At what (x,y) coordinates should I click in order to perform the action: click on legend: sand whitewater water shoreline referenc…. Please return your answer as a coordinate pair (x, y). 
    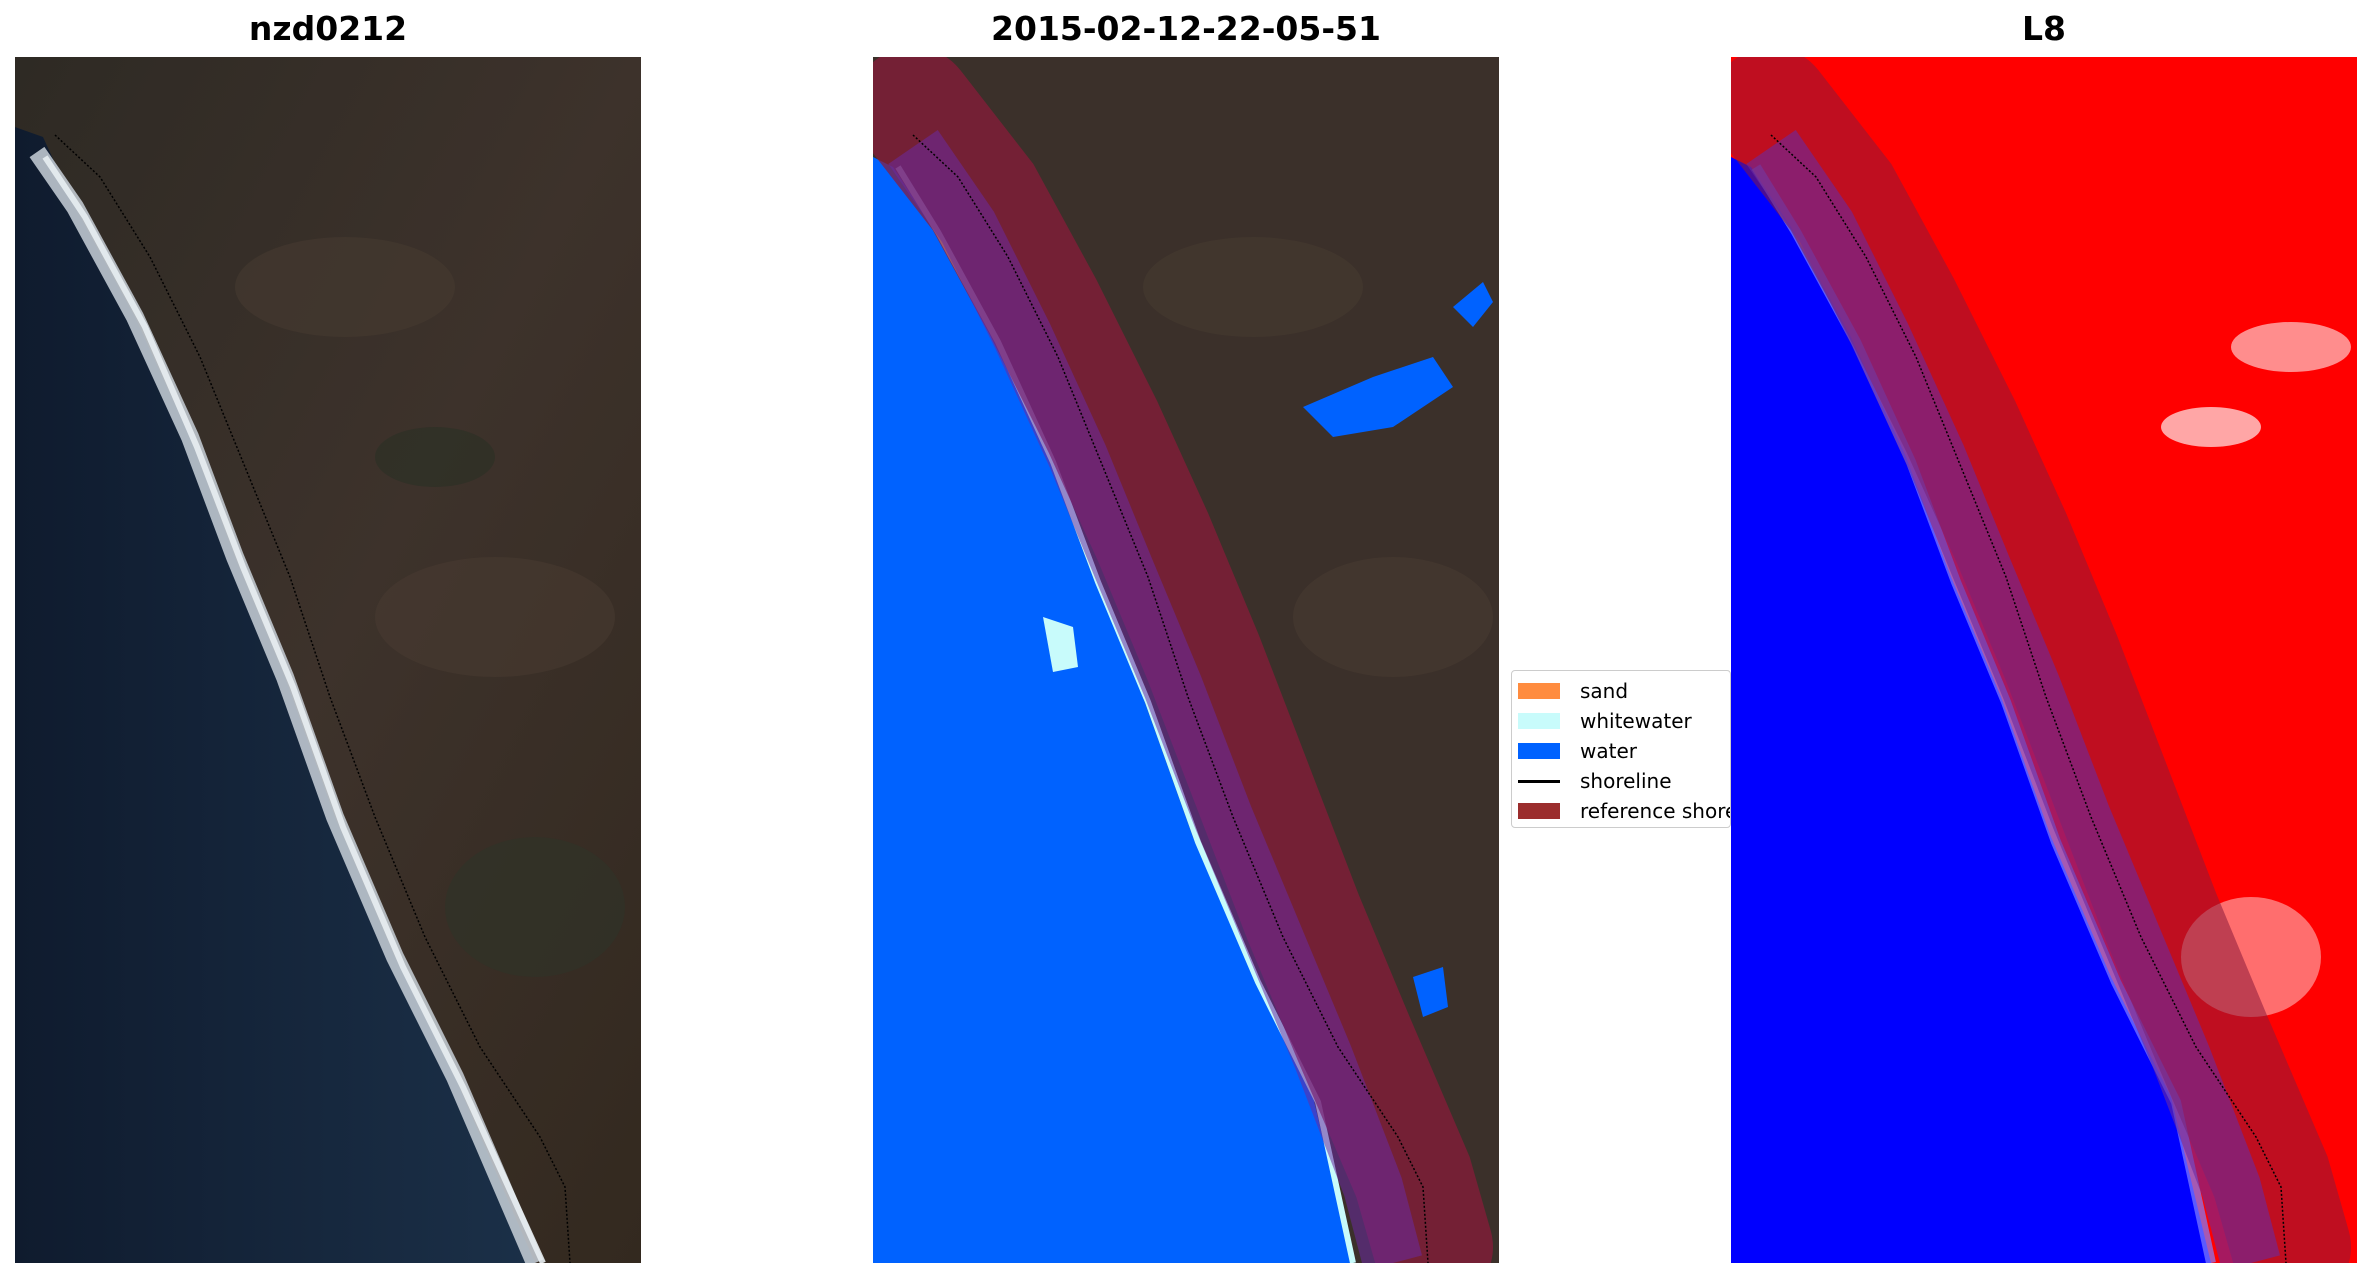
    Looking at the image, I should click on (1621, 749).